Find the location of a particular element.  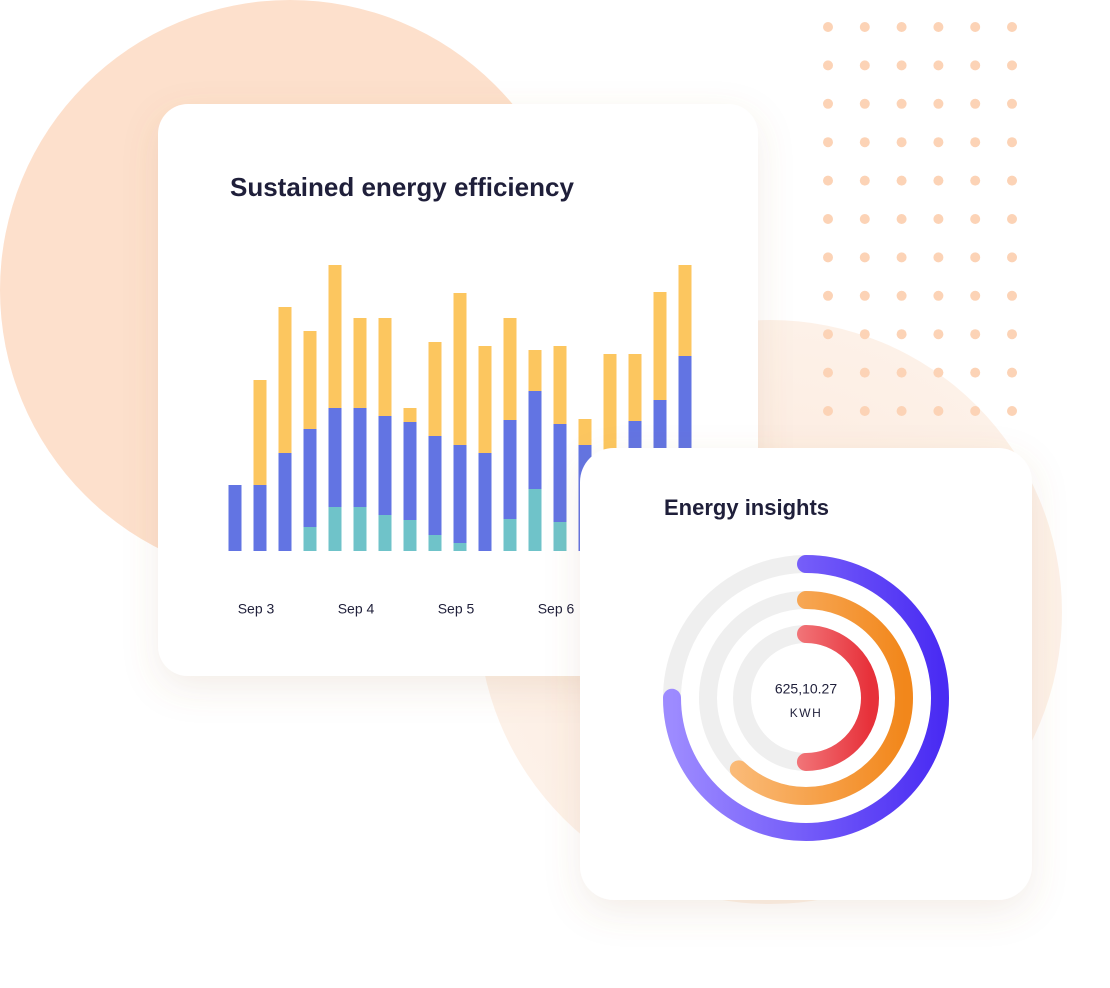

x-tick-label: Sep 6 is located at coordinates (556, 609).